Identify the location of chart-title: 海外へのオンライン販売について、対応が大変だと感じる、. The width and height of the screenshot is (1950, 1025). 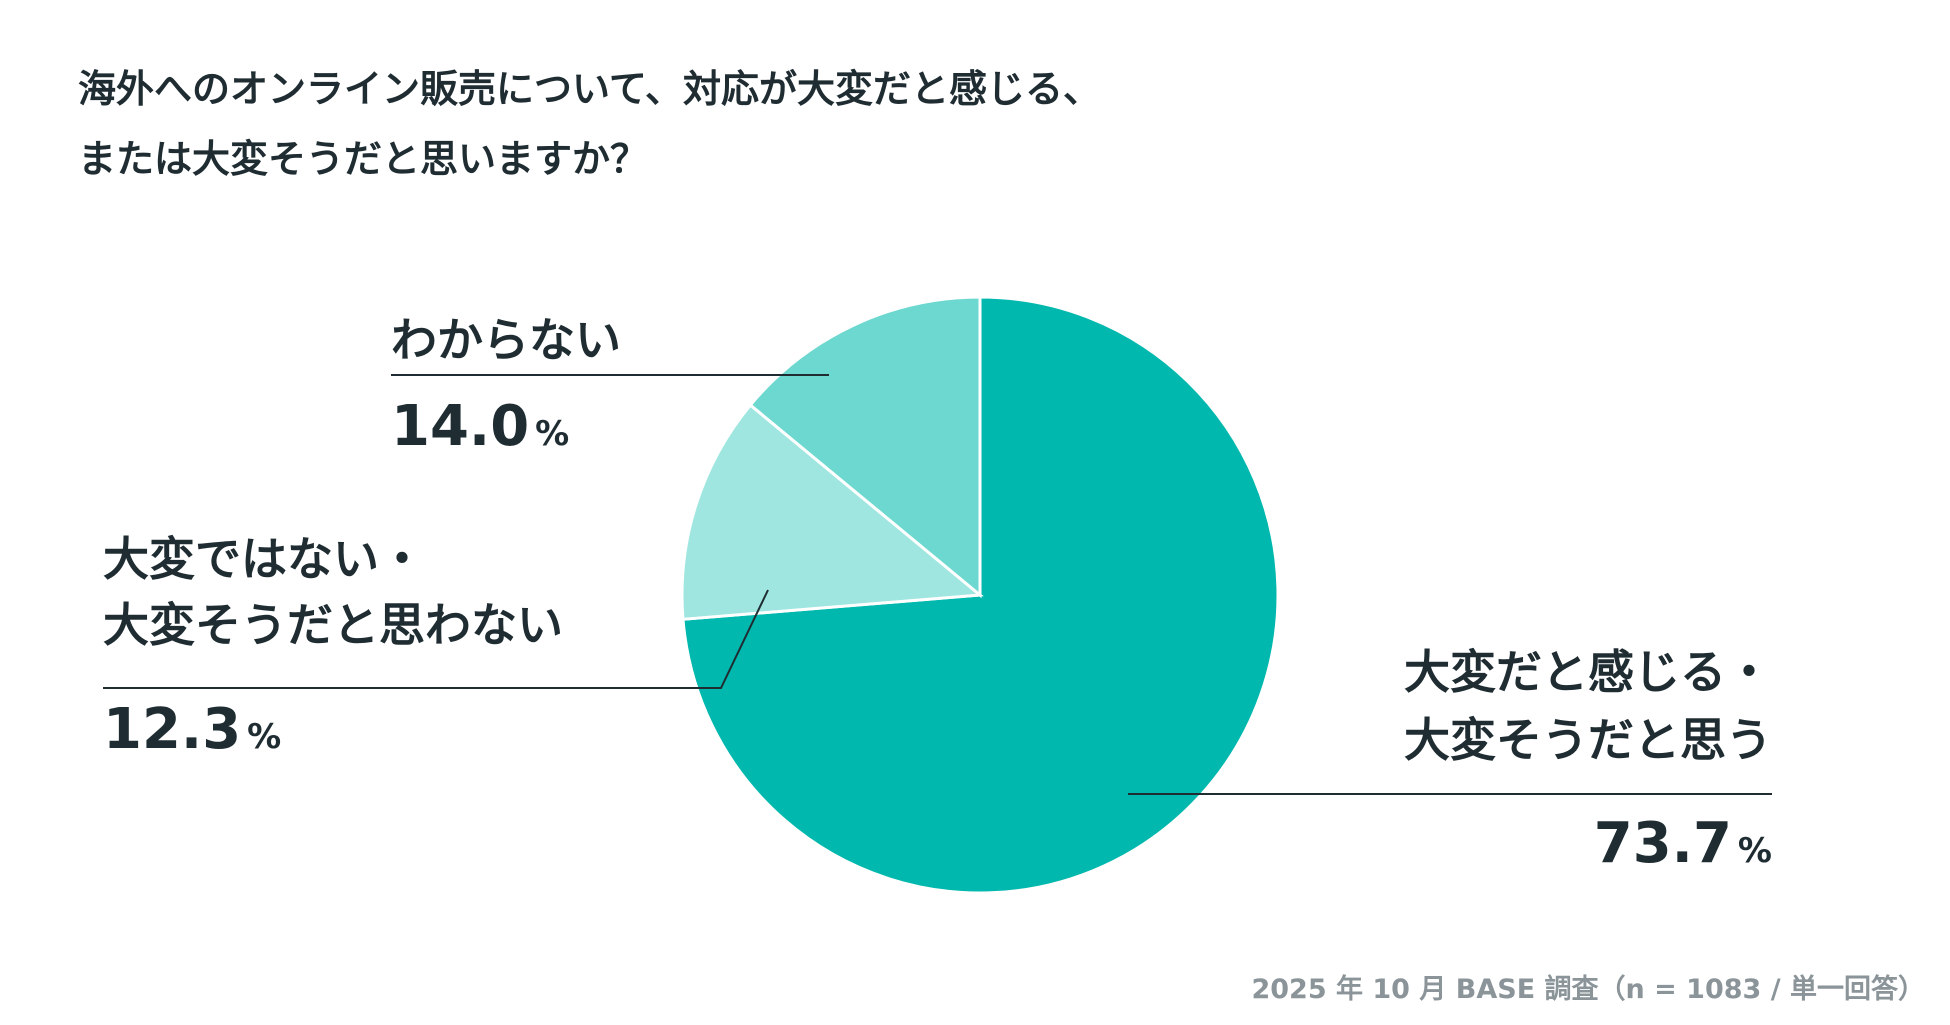
(589, 89).